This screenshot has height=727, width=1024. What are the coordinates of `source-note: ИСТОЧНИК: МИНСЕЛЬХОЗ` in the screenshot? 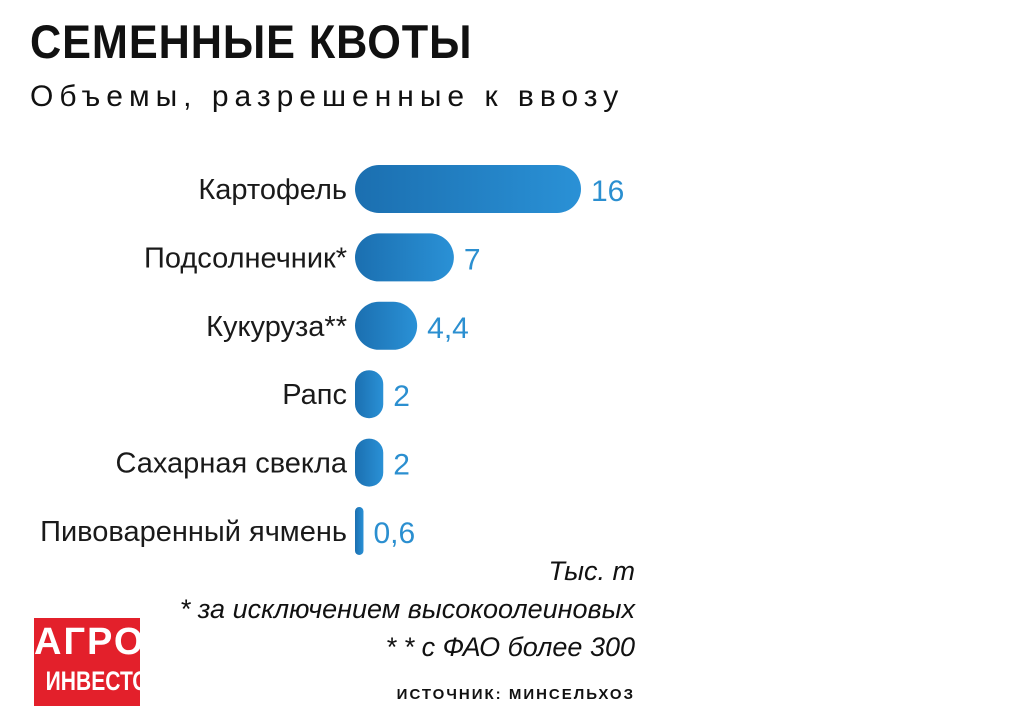 It's located at (515, 694).